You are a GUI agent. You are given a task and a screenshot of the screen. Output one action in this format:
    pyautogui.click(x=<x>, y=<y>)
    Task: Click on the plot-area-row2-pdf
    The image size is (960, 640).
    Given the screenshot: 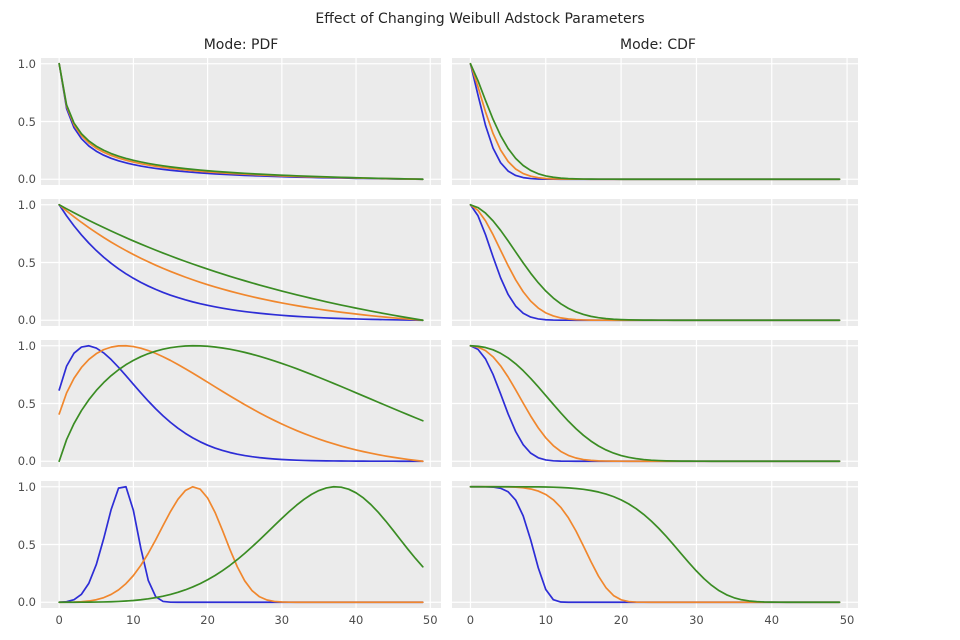 What is the action you would take?
    pyautogui.click(x=241, y=262)
    